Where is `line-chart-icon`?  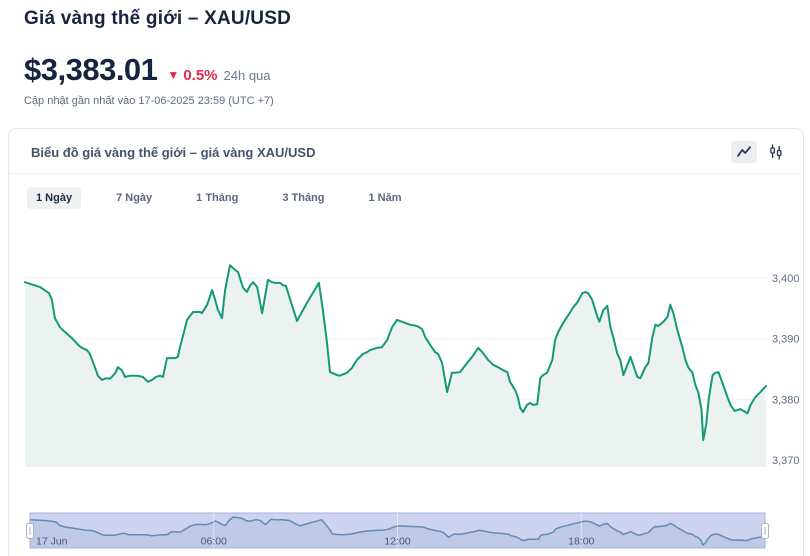 line-chart-icon is located at coordinates (744, 151).